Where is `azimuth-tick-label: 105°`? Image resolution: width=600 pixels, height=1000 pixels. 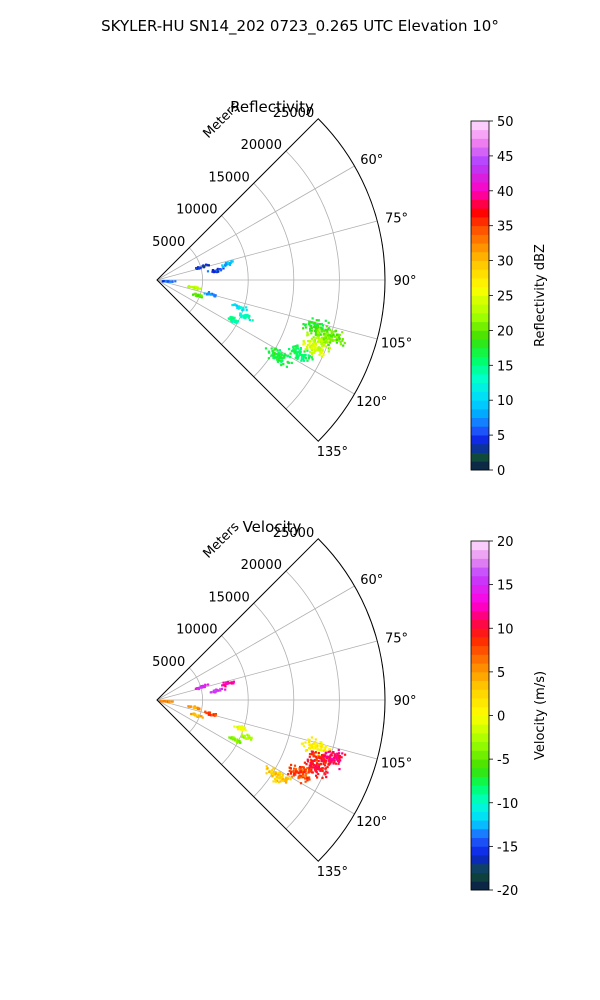 azimuth-tick-label: 105° is located at coordinates (396, 344).